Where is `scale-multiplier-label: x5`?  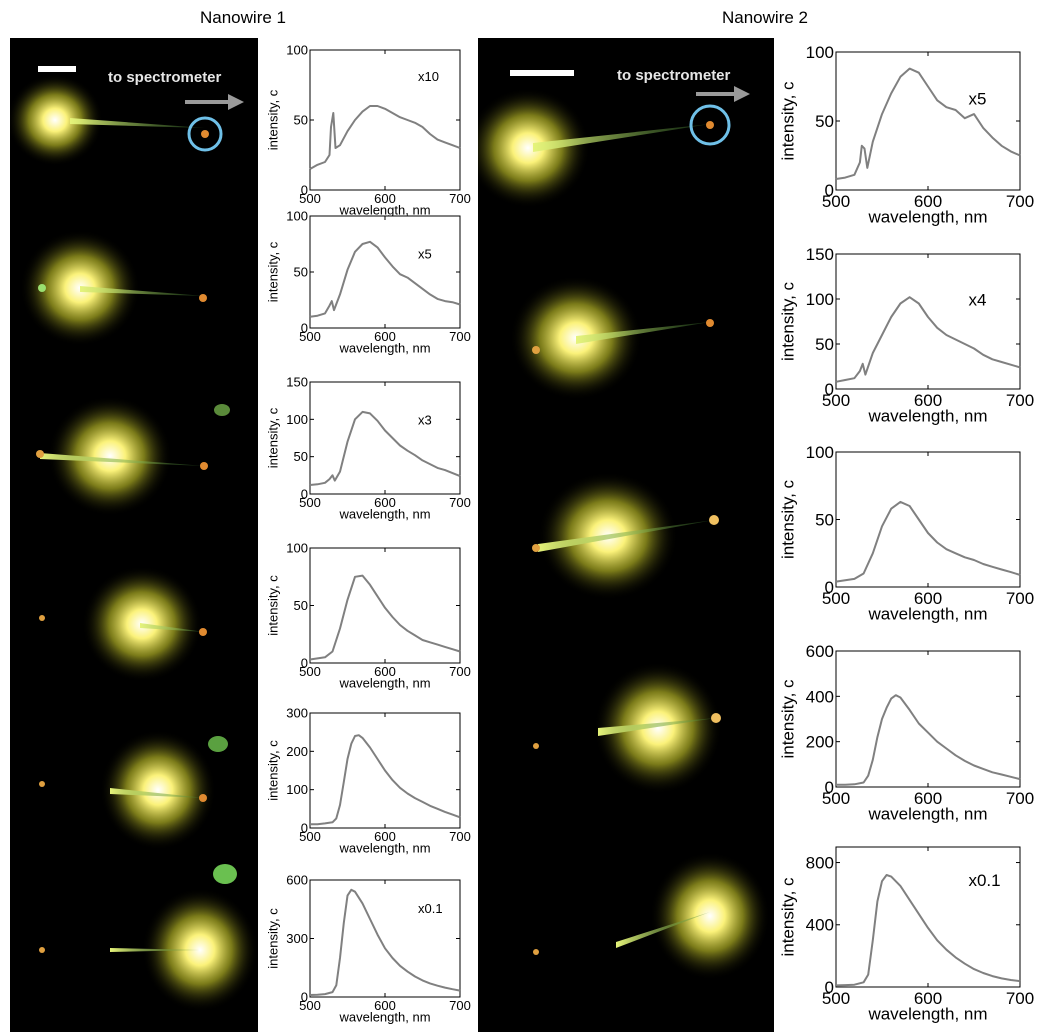 scale-multiplier-label: x5 is located at coordinates (425, 254).